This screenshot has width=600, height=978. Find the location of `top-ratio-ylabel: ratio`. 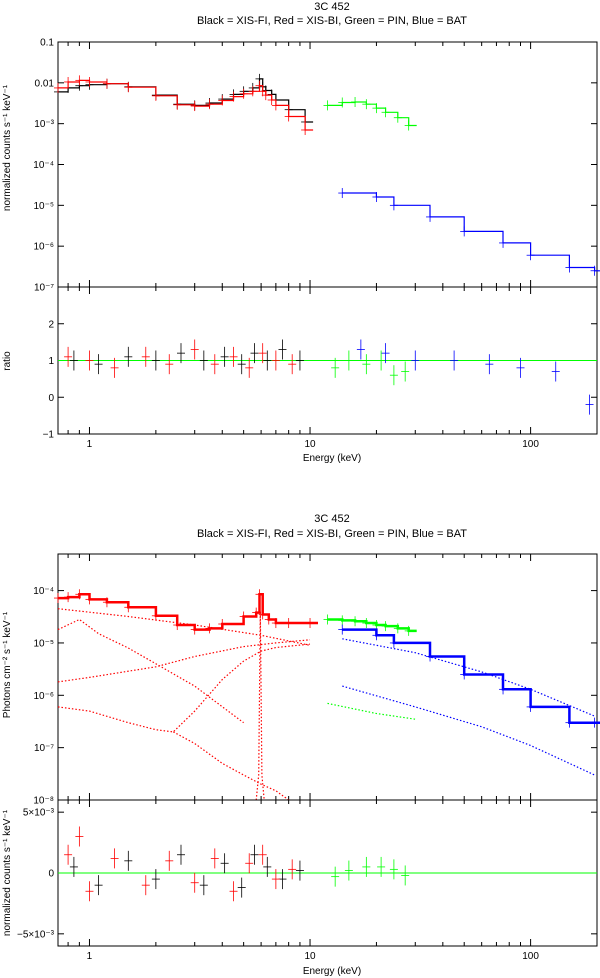

top-ratio-ylabel: ratio is located at coordinates (7, 361).